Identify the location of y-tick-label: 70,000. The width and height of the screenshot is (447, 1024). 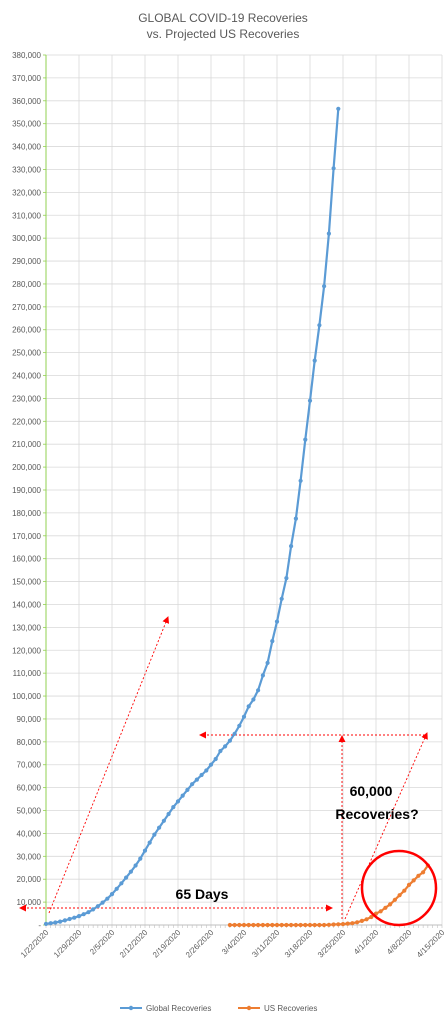
(29, 765).